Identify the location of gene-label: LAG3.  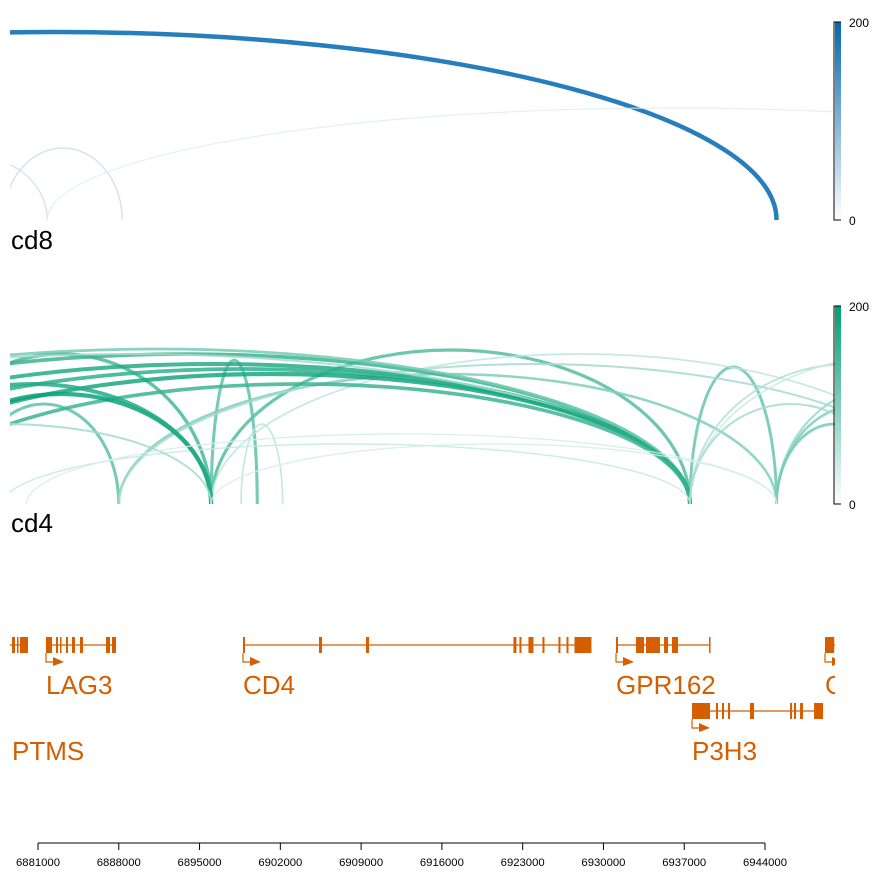
(79, 685).